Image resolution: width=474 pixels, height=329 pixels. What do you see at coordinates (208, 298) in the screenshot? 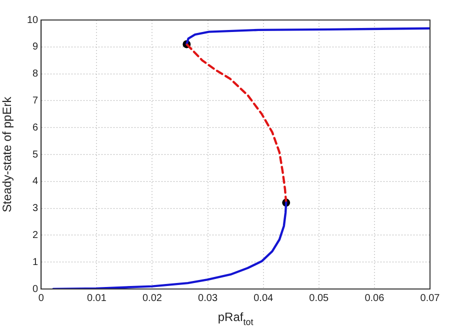
I see `x-tick-label: 0.03` at bounding box center [208, 298].